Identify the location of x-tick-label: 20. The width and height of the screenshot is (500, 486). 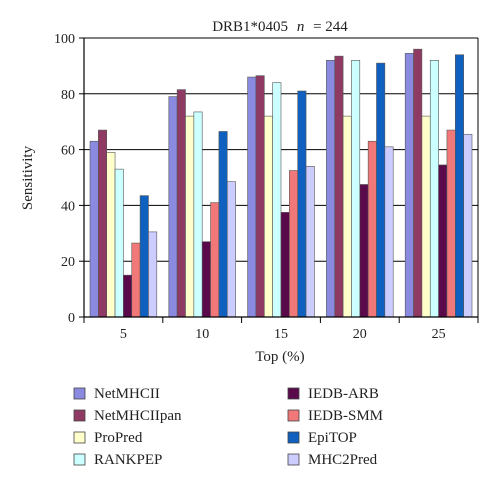
(360, 334).